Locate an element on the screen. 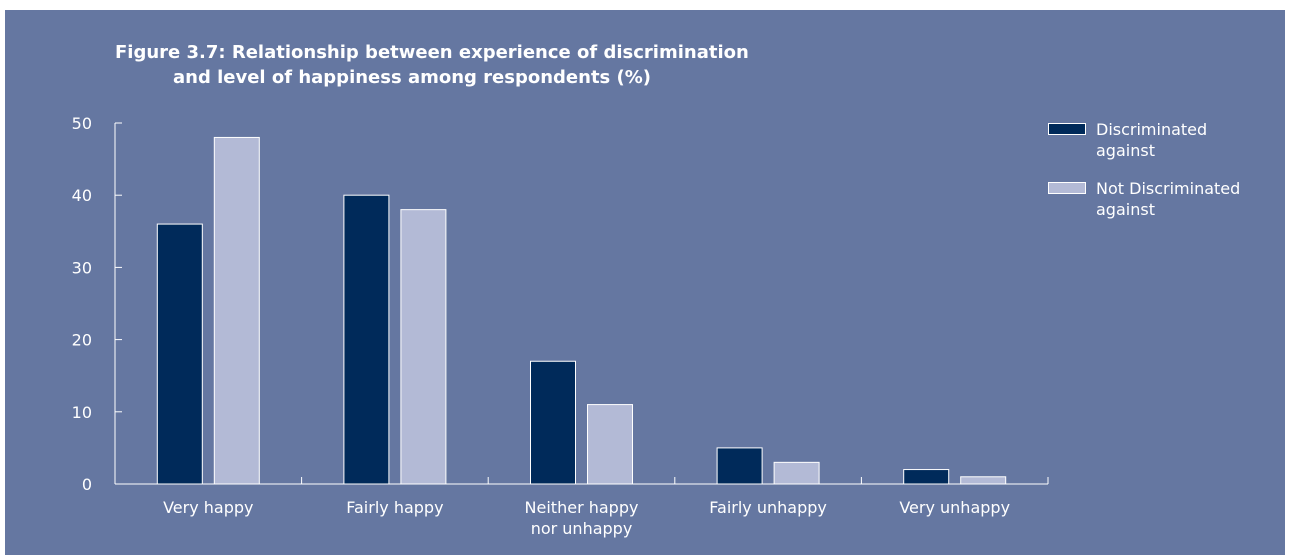 This screenshot has height=555, width=1290. legend-label-not-discriminated-line-1: Not Discriminated is located at coordinates (1168, 188).